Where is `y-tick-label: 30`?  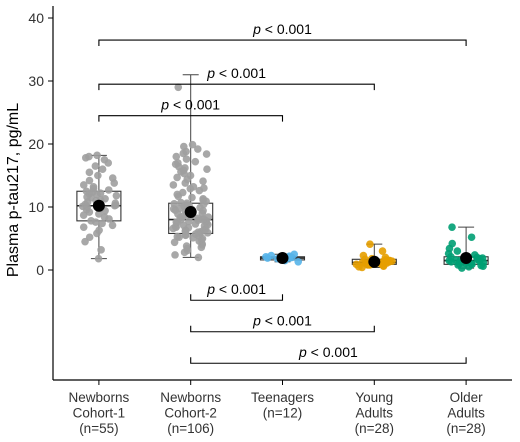
y-tick-label: 30 is located at coordinates (36, 81).